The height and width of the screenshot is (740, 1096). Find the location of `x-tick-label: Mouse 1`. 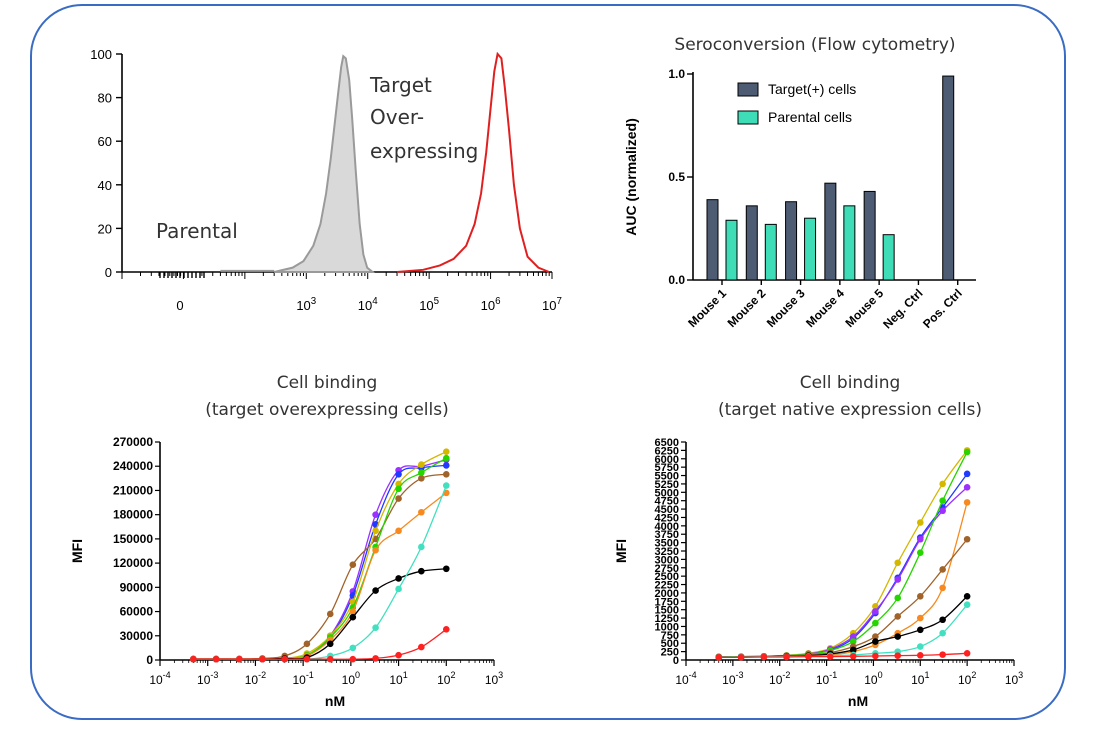

x-tick-label: Mouse 1 is located at coordinates (707, 308).